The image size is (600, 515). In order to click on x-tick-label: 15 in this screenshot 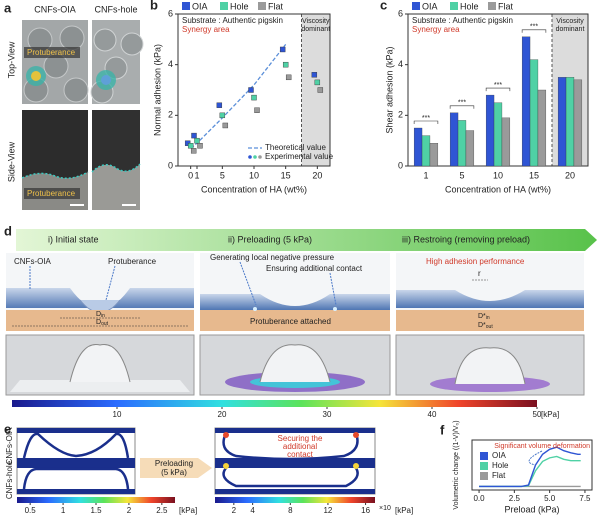, I will do `click(286, 175)`.